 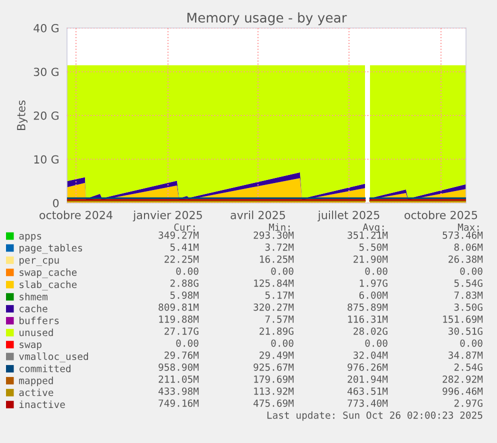 What do you see at coordinates (36, 332) in the screenshot?
I see `legend-label: unused` at bounding box center [36, 332].